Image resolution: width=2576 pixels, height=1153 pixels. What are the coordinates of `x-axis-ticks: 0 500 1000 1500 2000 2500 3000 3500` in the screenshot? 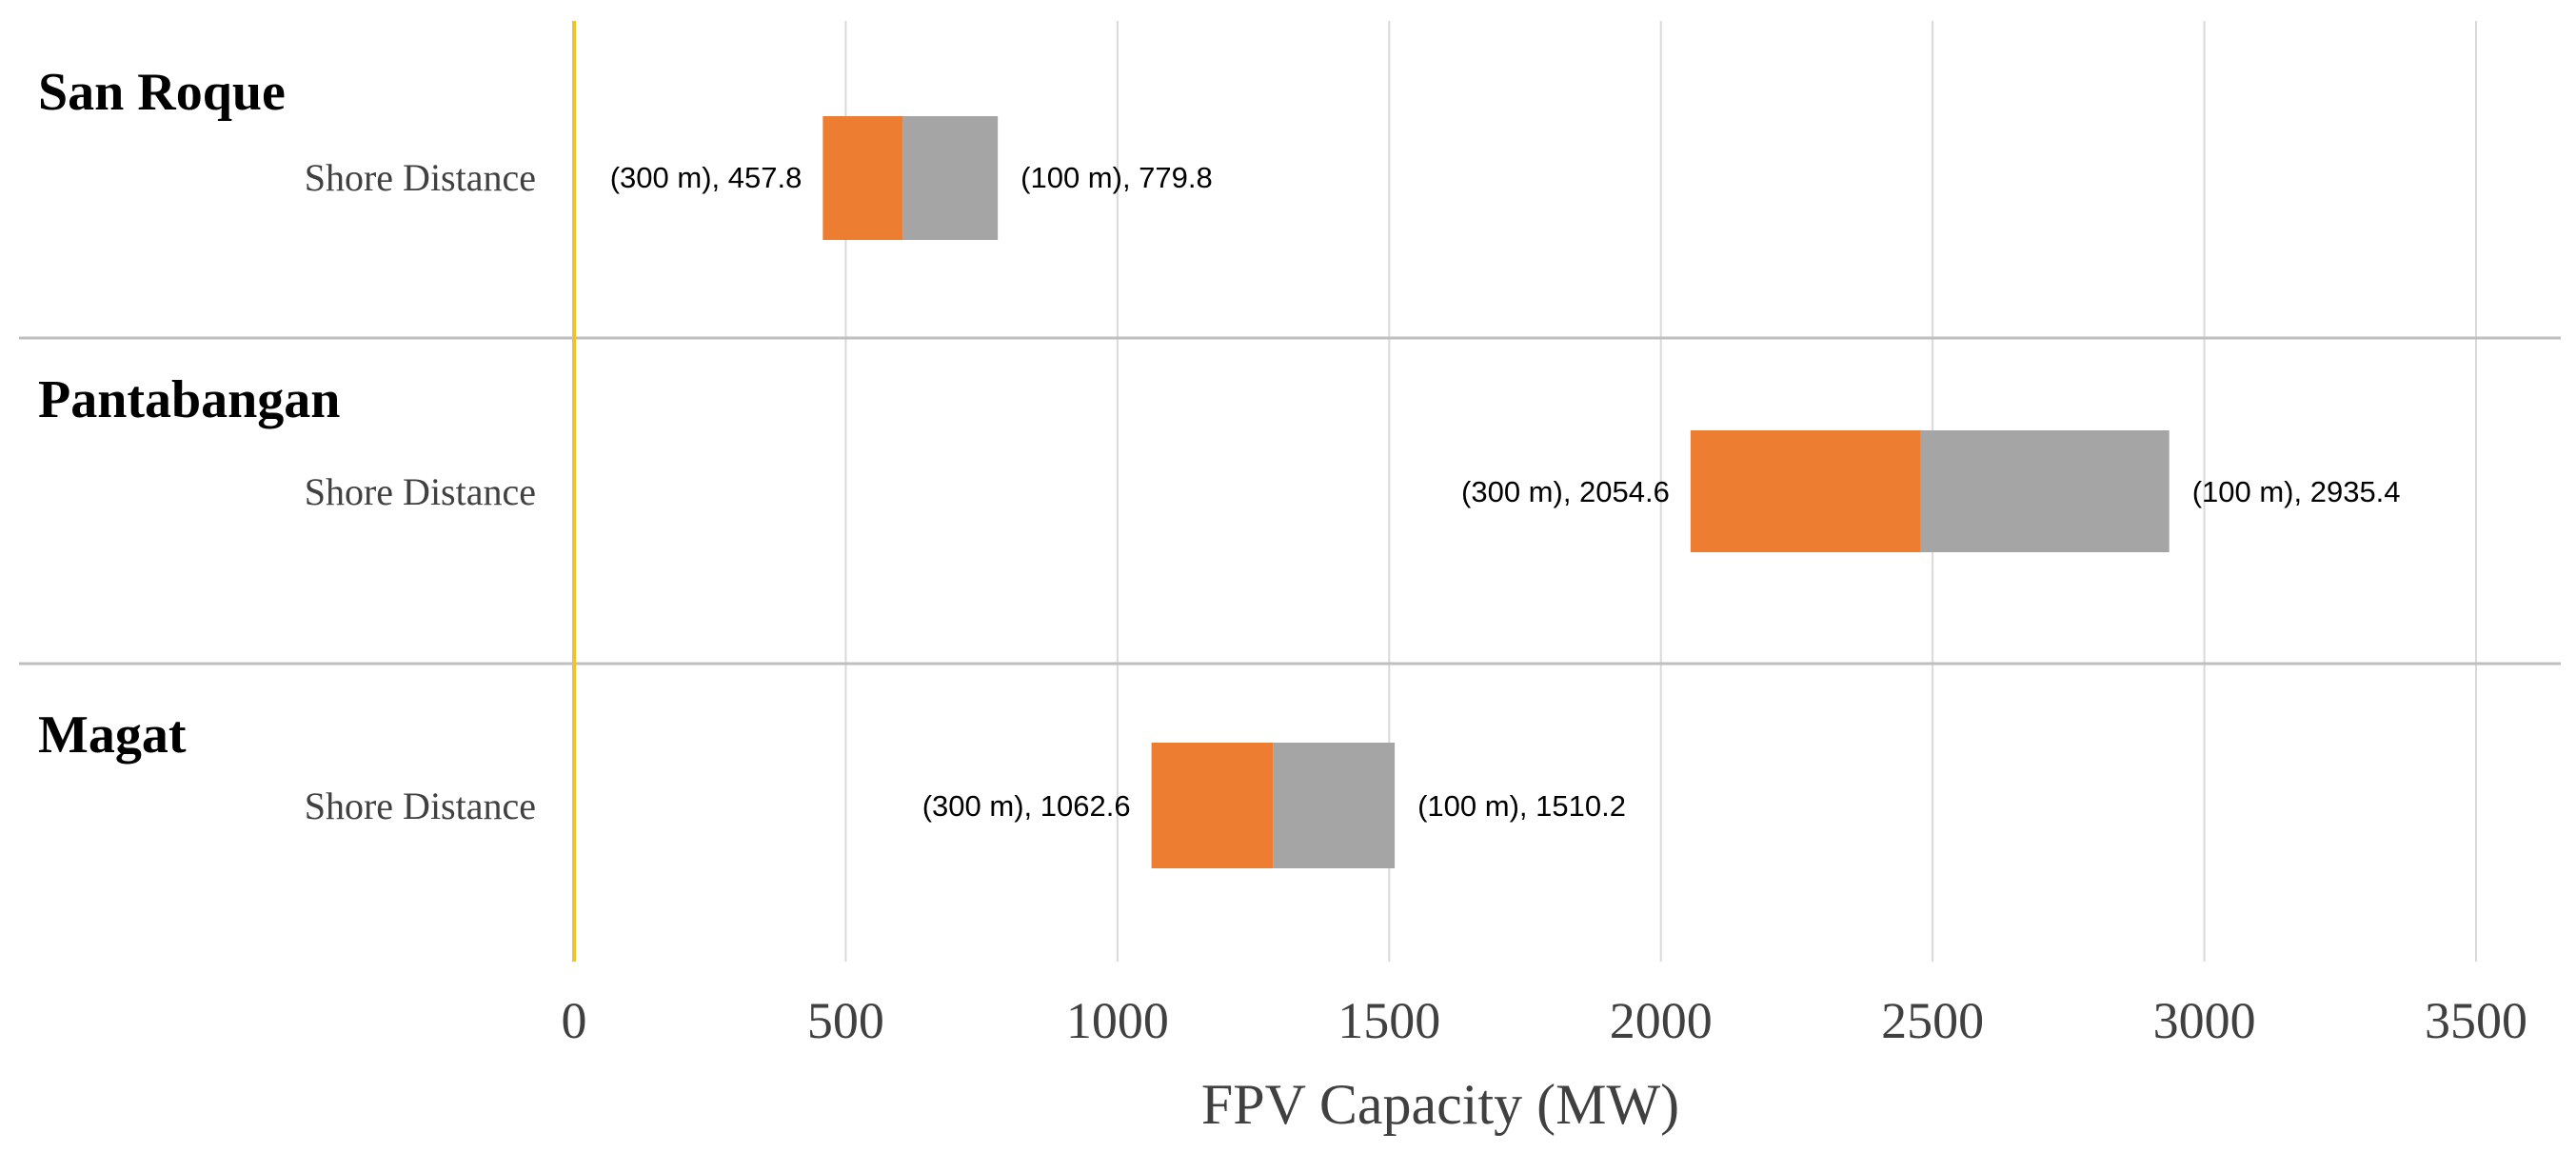 It's located at (1545, 1020).